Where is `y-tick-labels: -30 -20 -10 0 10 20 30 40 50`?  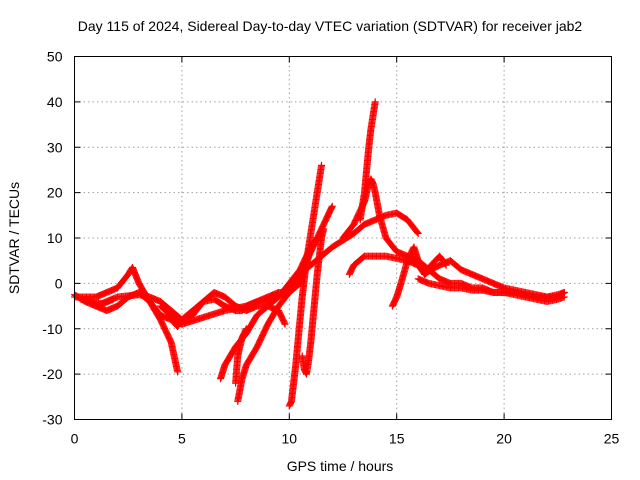
y-tick-labels: -30 -20 -10 0 10 20 30 40 50 is located at coordinates (52, 238).